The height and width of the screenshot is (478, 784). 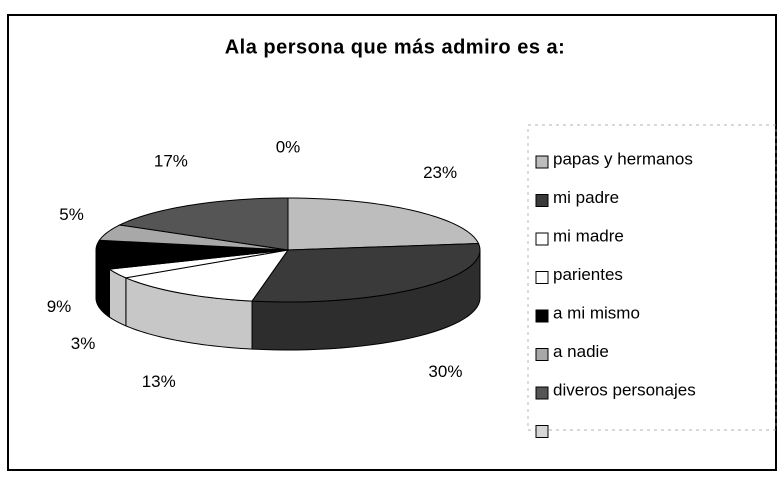 What do you see at coordinates (71, 214) in the screenshot?
I see `data-label: 5%` at bounding box center [71, 214].